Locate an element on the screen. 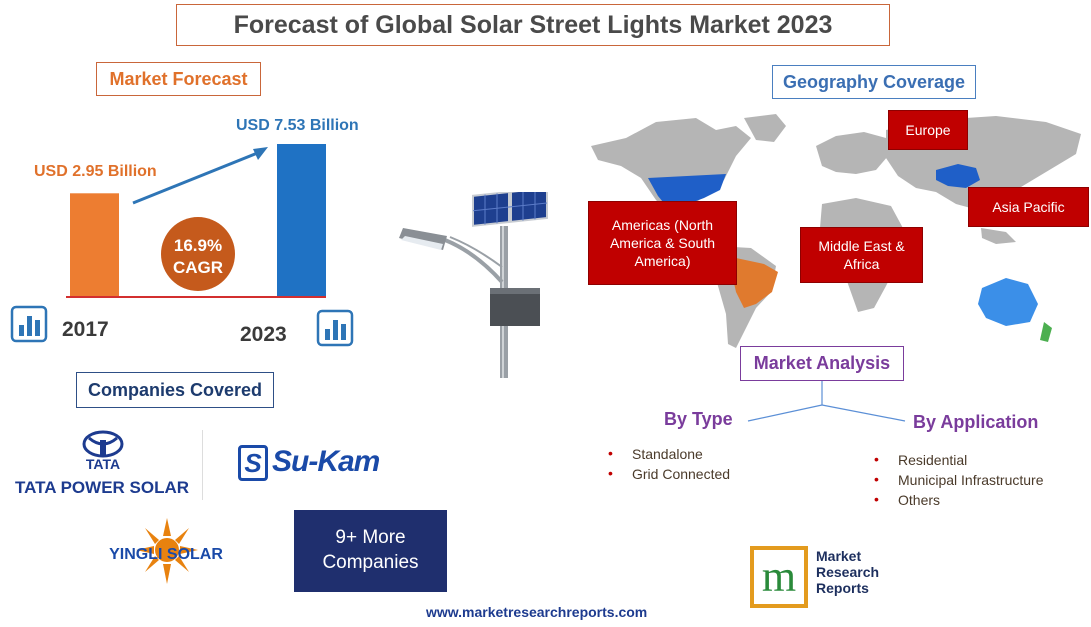  china-shape is located at coordinates (958, 176).